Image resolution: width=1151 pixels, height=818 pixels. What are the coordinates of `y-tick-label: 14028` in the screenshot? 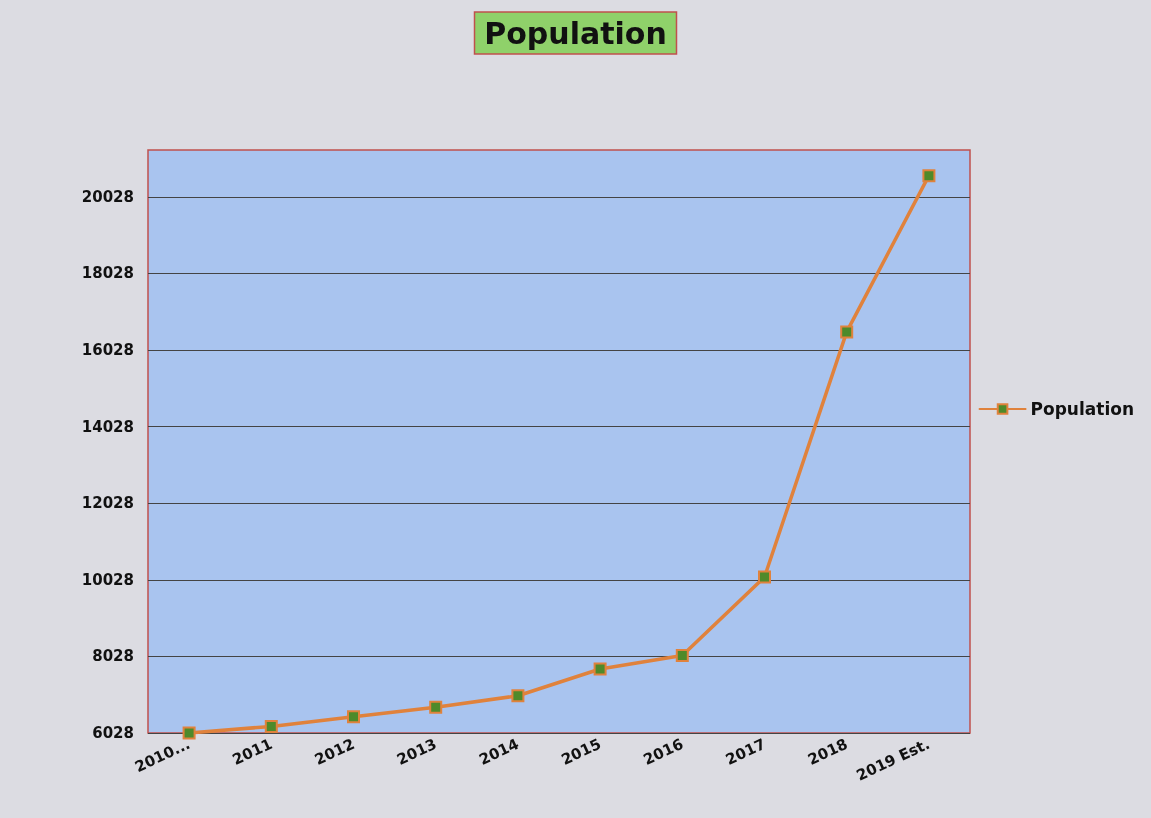 It's located at (107, 426).